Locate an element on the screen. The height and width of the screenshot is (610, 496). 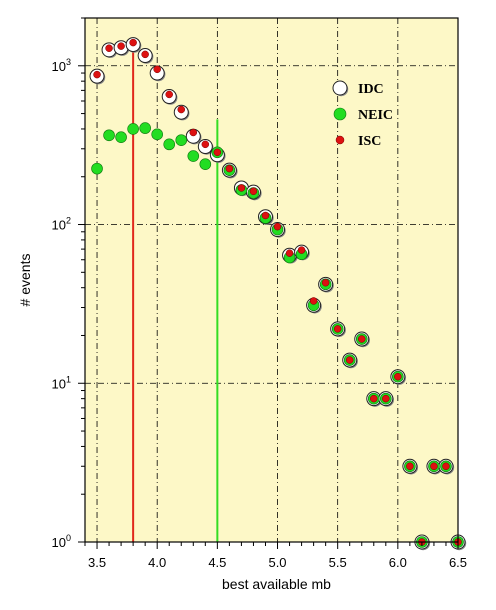
legend: IDC NEIC ISC is located at coordinates (362, 114).